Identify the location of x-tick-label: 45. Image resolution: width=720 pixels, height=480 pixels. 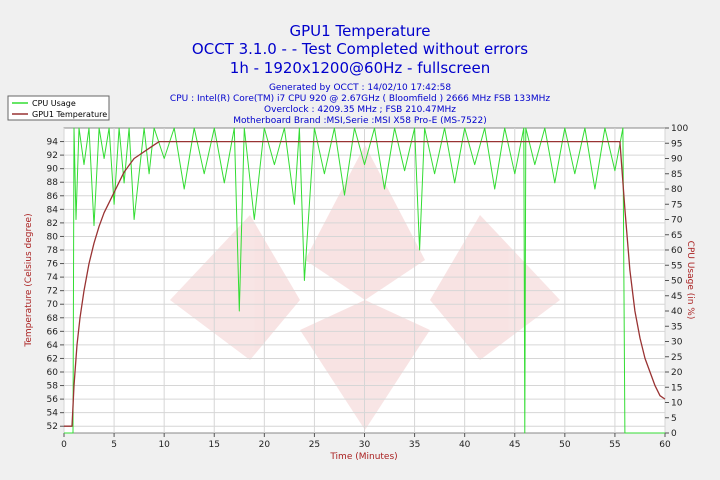
(514, 445).